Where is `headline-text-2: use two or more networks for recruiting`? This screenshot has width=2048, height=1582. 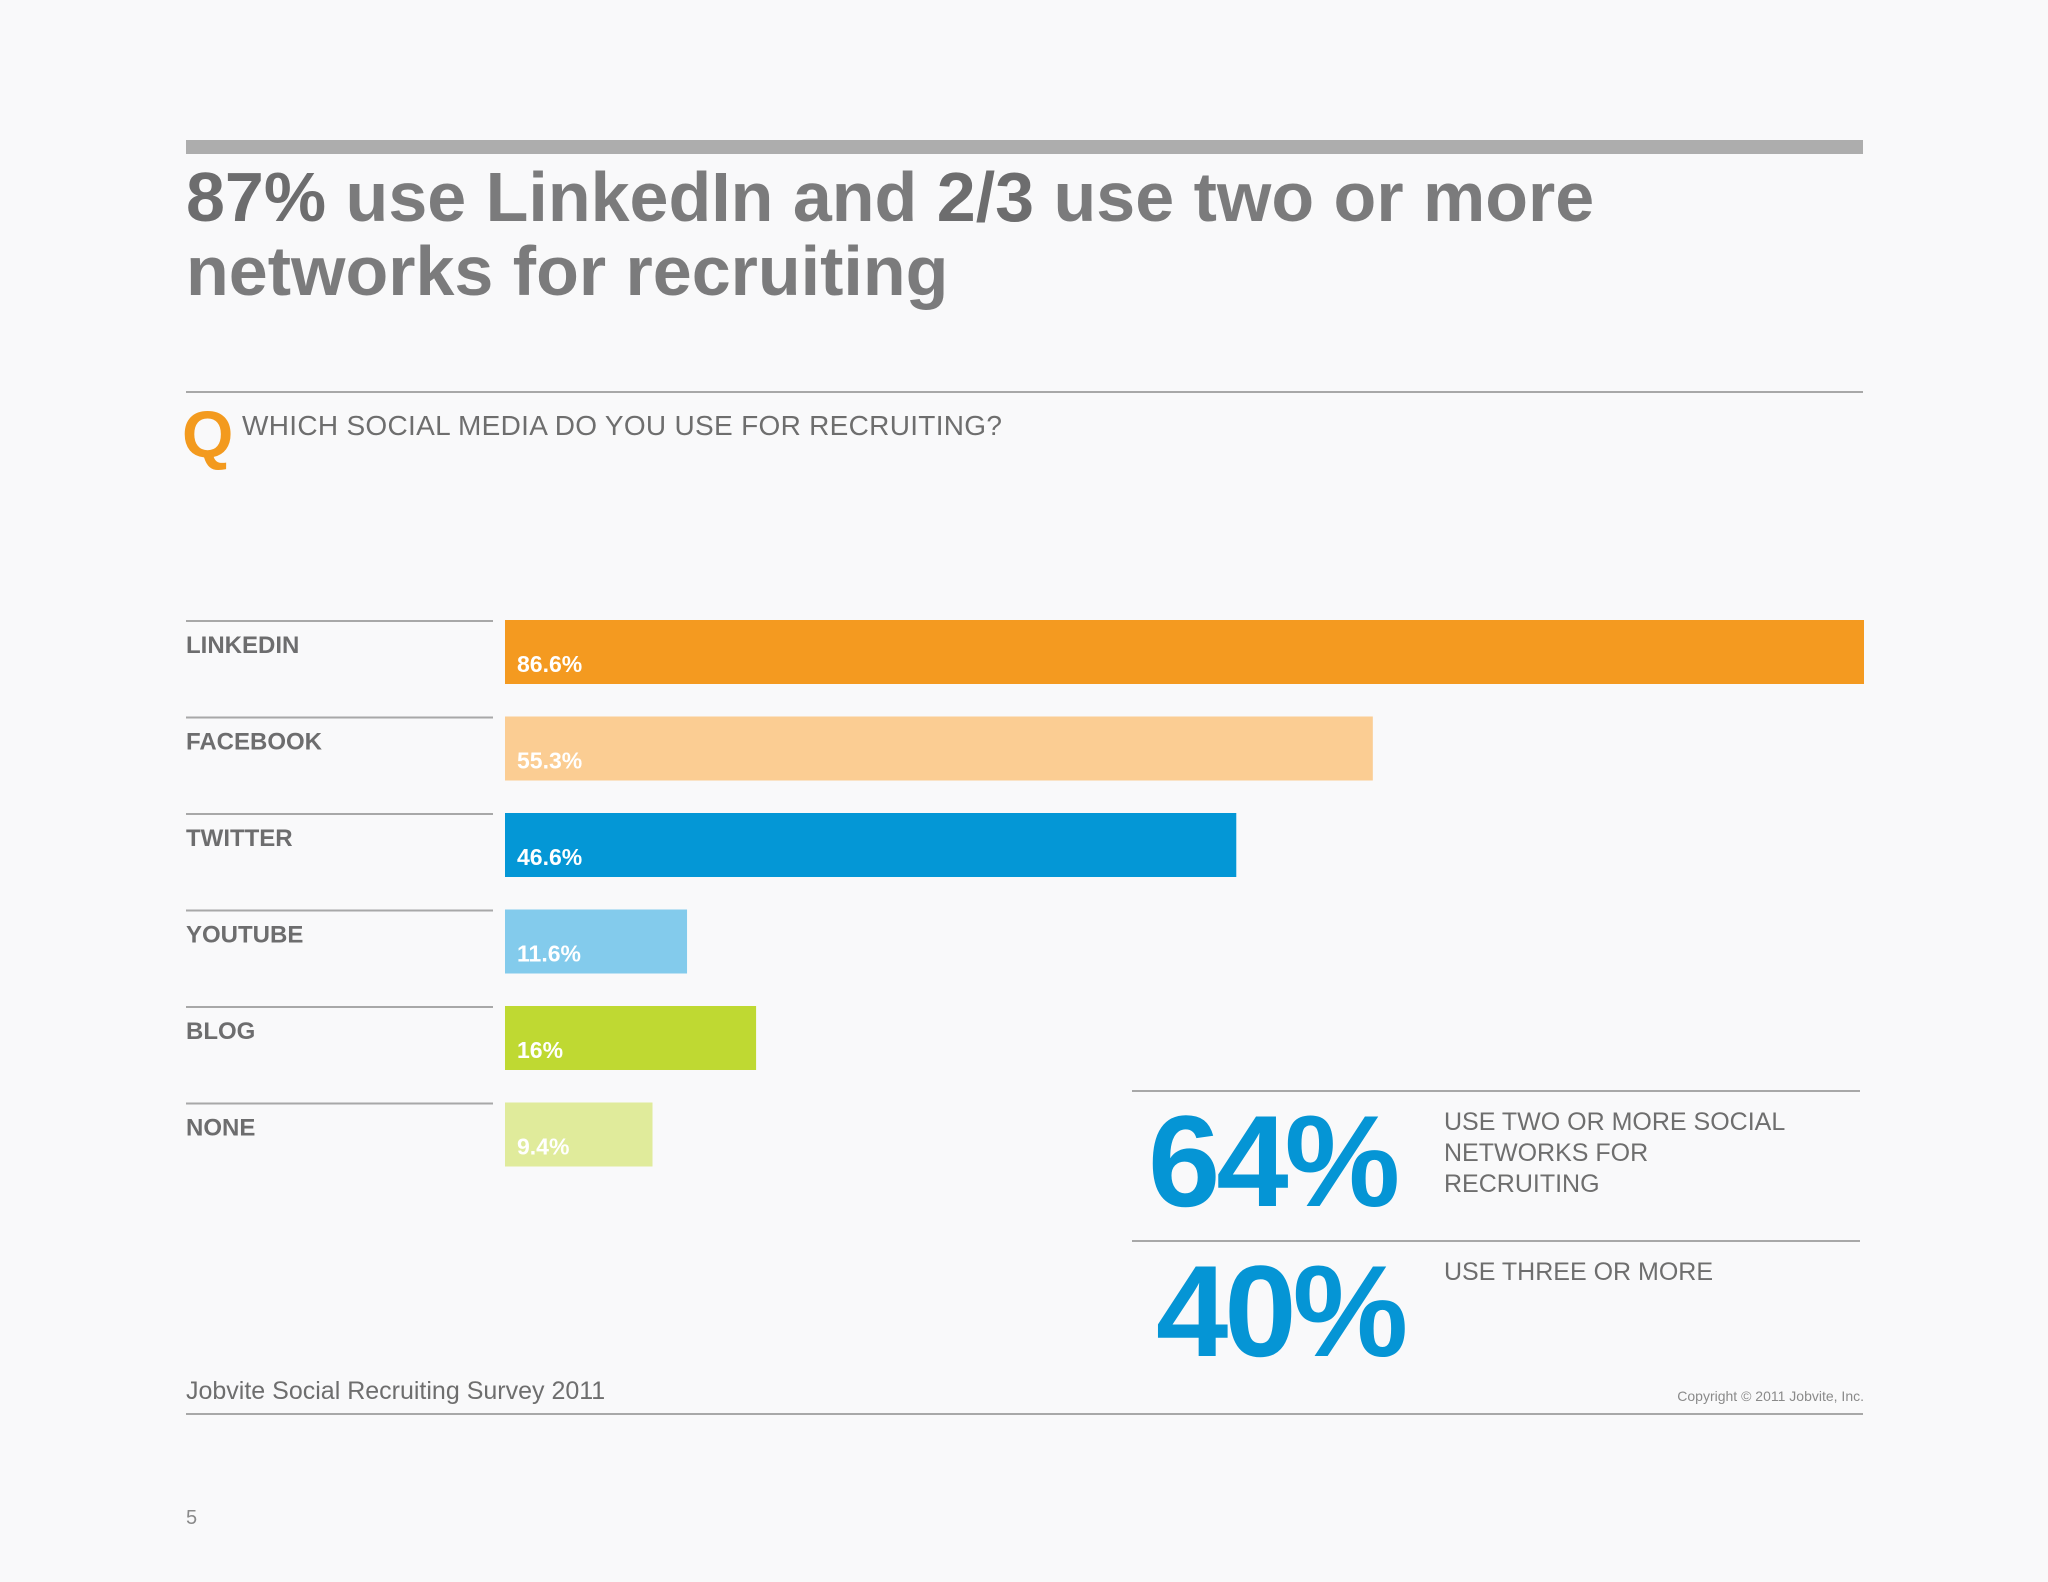 headline-text-2: use two or more networks for recruiting is located at coordinates (890, 234).